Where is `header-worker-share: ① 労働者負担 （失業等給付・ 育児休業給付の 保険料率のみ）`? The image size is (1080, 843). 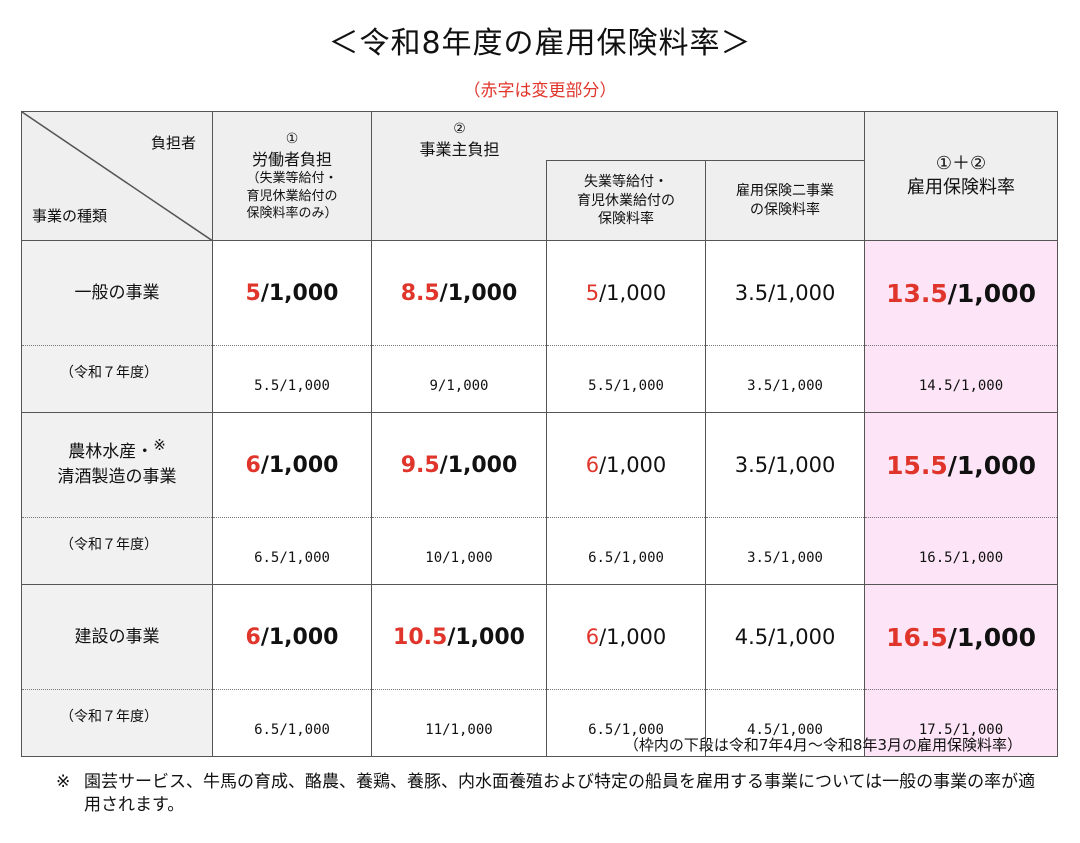
header-worker-share: ① 労働者負担 （失業等給付・ 育児休業給付の 保険料率のみ） is located at coordinates (292, 176).